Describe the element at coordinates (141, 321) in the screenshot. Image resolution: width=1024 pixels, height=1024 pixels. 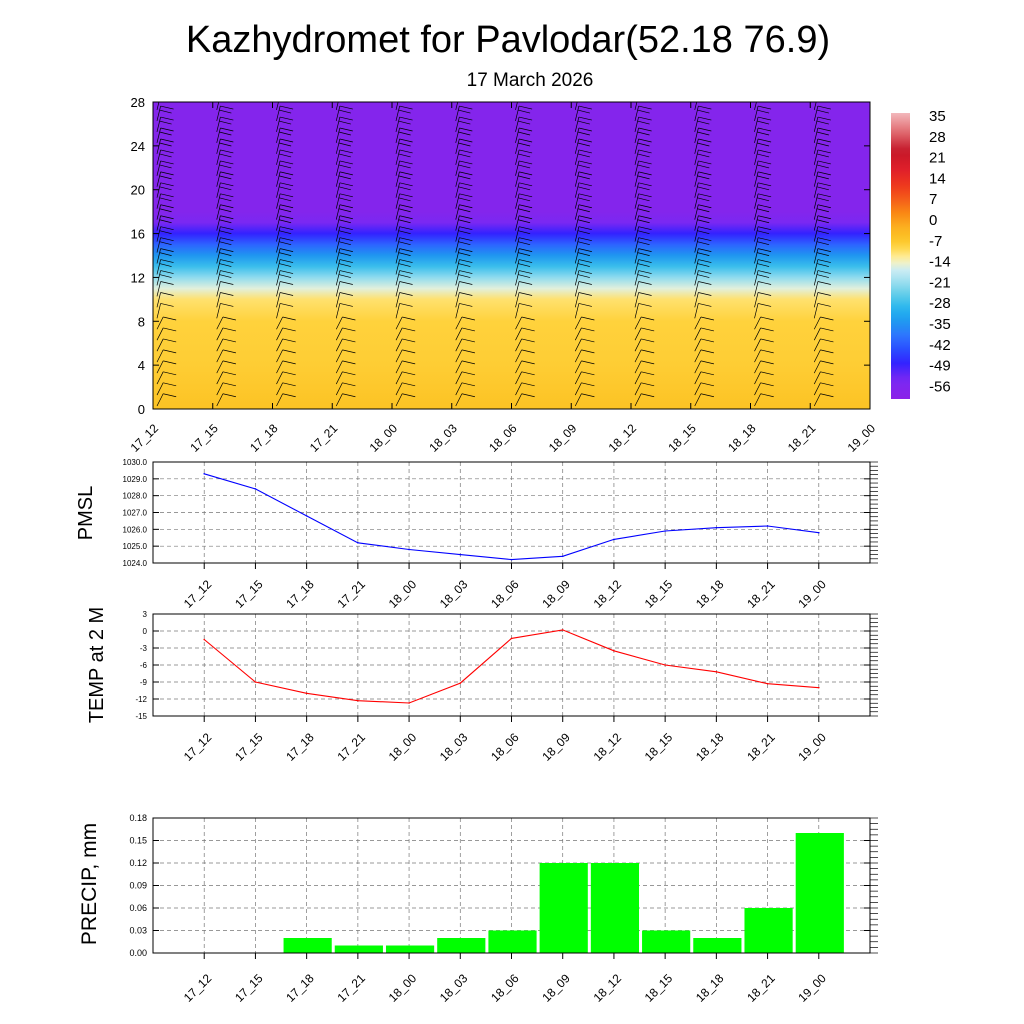
I see `heatmap-y-tick-label: 8` at that location.